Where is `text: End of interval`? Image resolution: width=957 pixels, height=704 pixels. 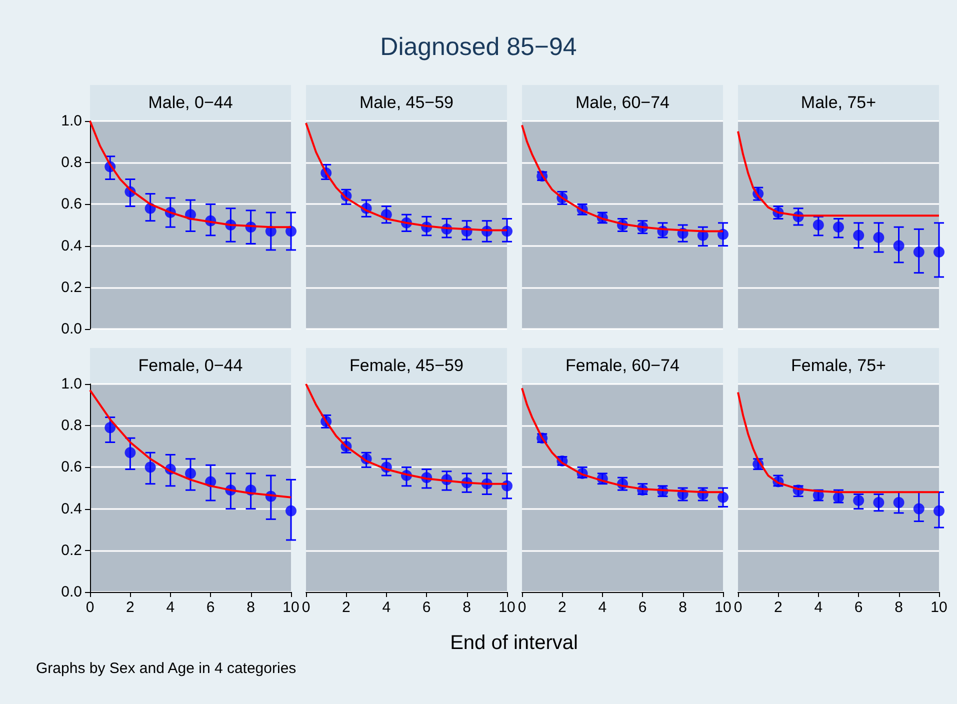 text: End of interval is located at coordinates (514, 643).